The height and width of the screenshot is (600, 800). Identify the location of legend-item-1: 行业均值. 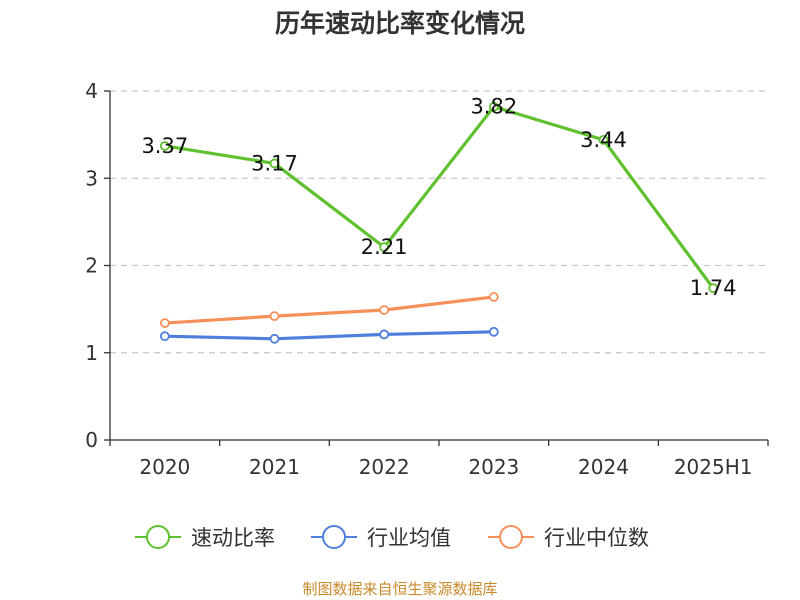
(381, 537).